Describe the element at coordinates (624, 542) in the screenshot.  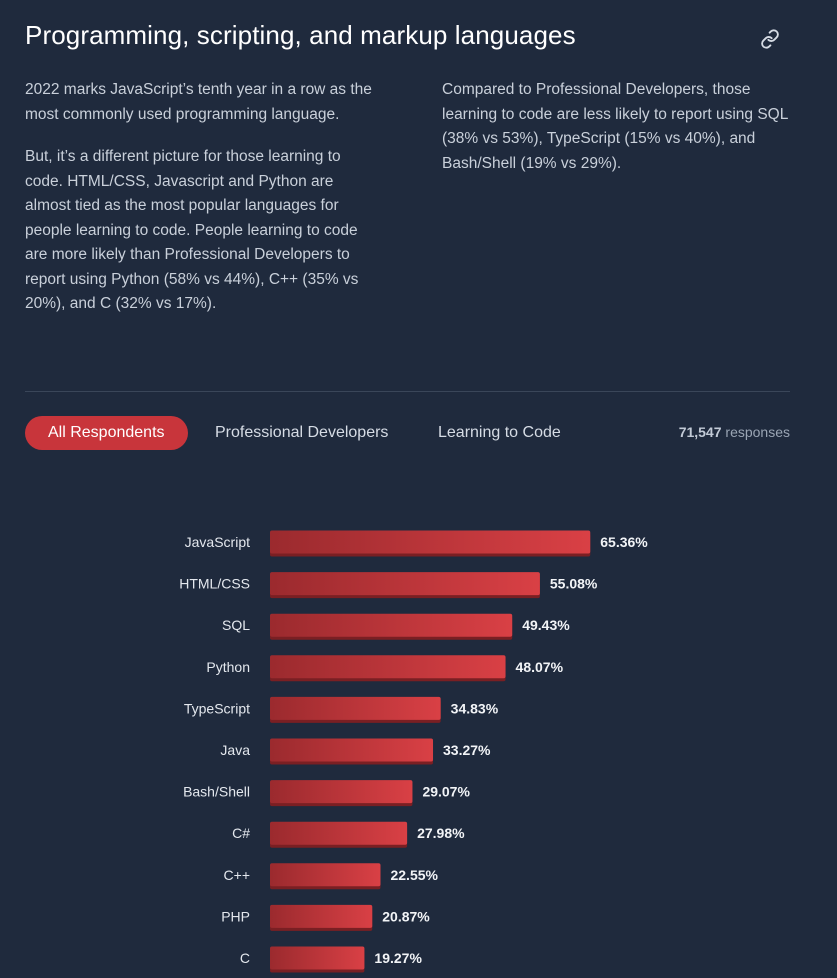
I see `bar-value-label: 65.36%` at that location.